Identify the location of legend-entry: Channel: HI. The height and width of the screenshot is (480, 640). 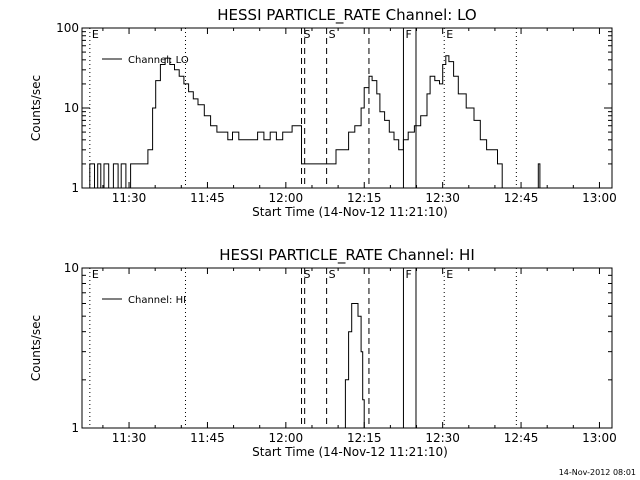
(157, 300).